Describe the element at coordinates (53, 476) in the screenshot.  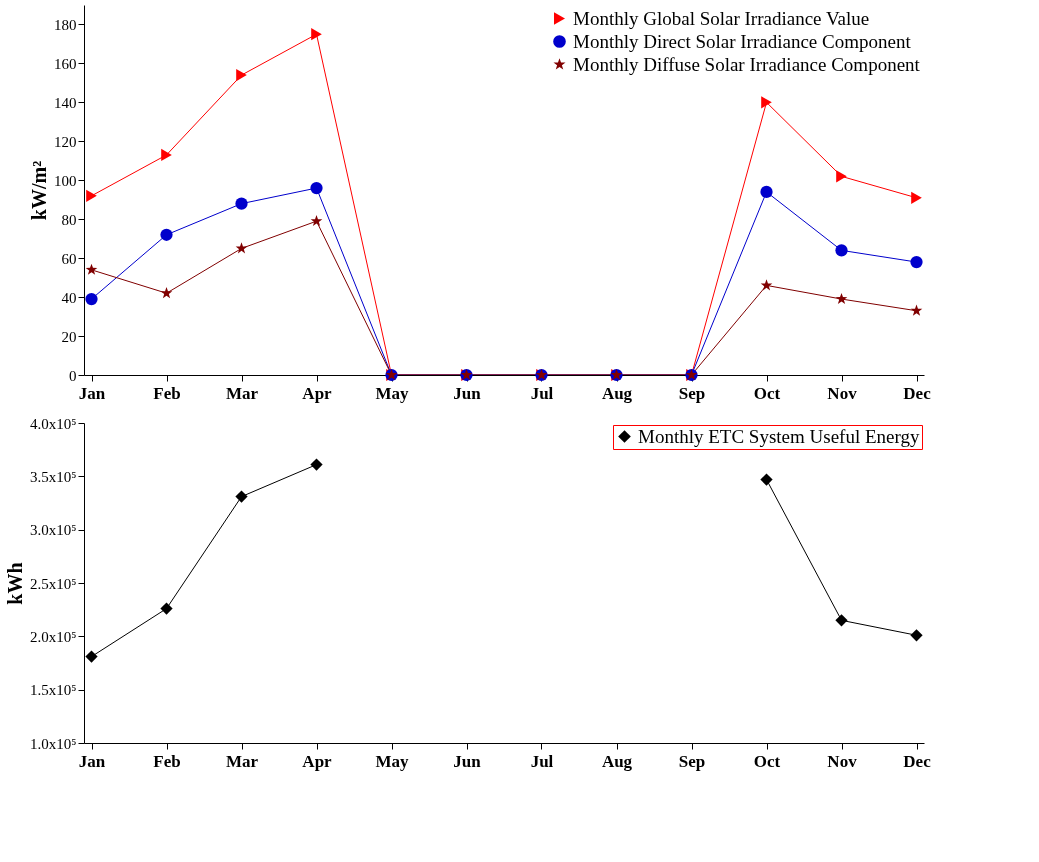
I see `y-tick-label: 3.5x10⁵` at that location.